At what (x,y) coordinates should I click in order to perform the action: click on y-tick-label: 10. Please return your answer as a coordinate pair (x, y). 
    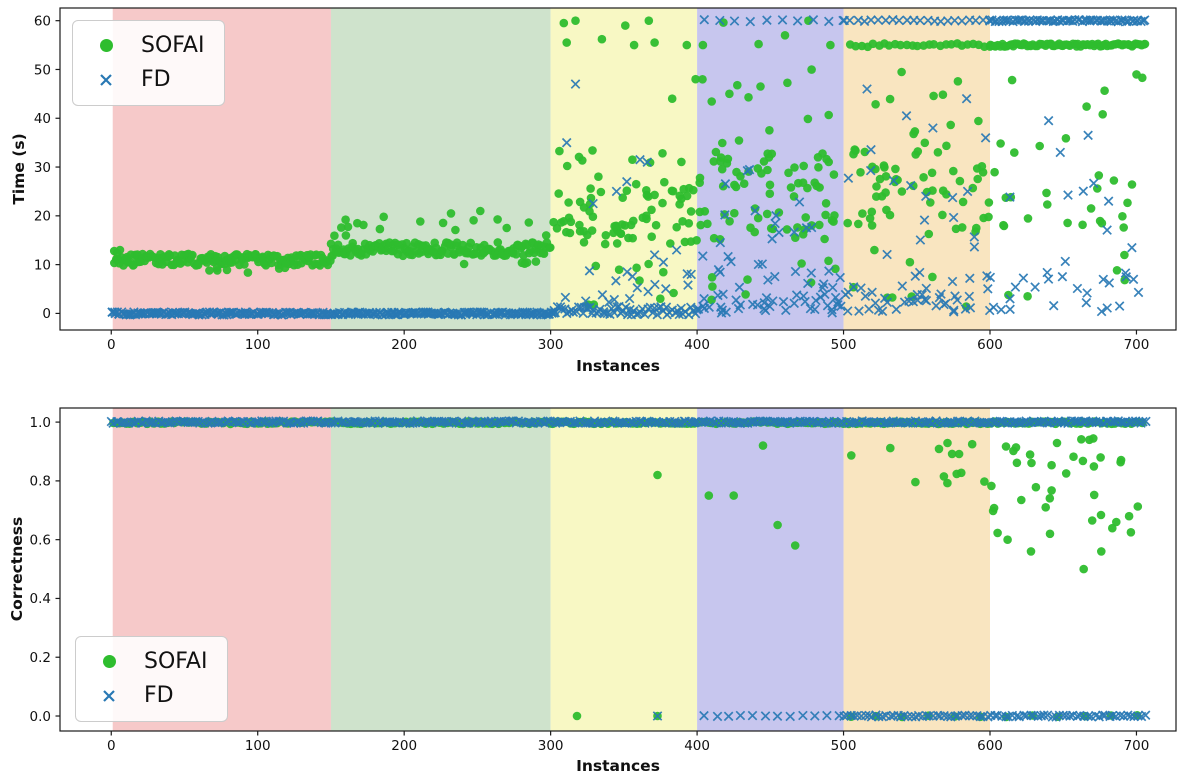
    Looking at the image, I should click on (42, 265).